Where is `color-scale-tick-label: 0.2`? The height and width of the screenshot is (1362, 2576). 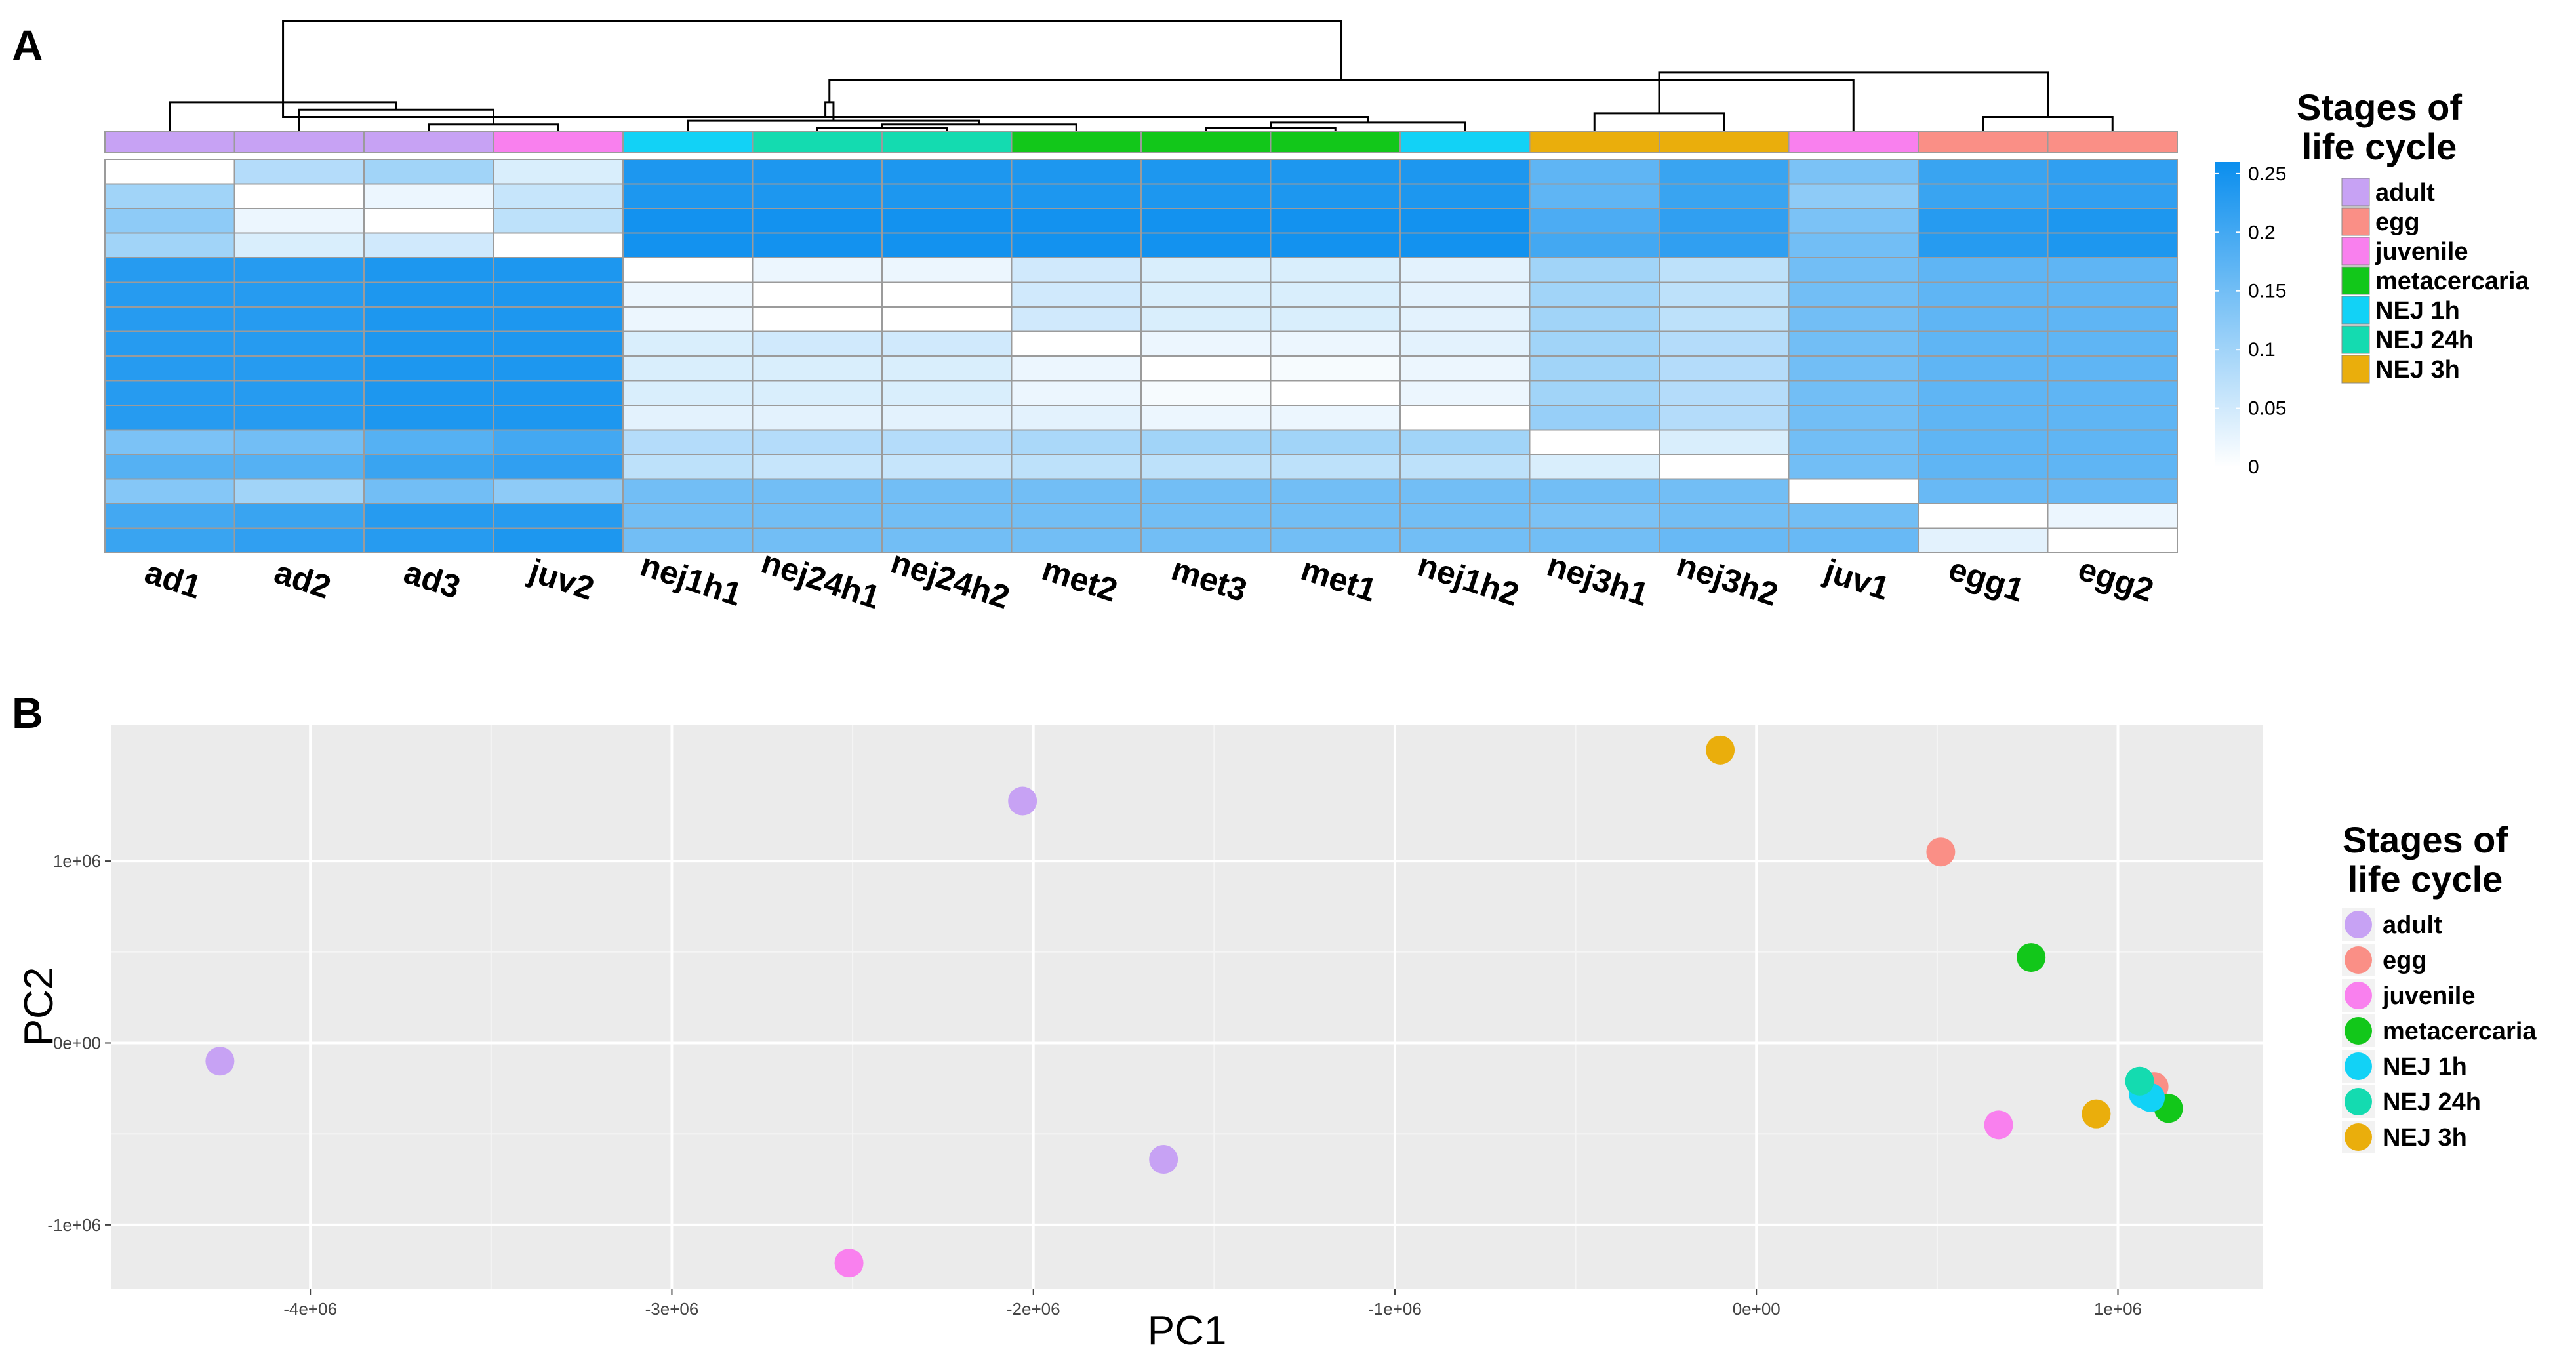
color-scale-tick-label: 0.2 is located at coordinates (2262, 232).